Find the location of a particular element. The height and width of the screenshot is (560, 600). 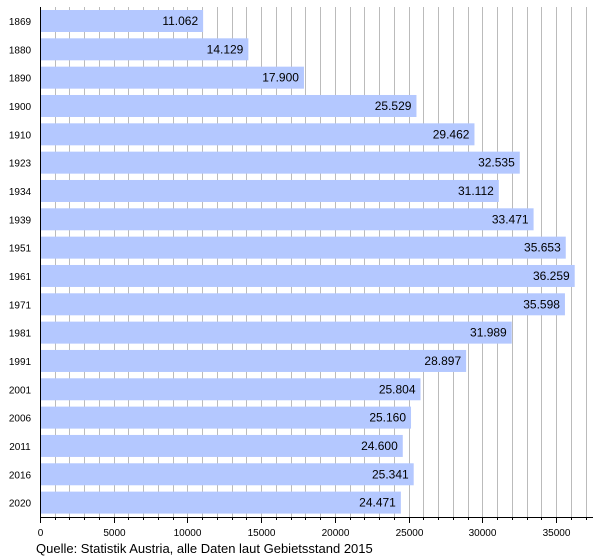

category-label-1890: 1890 is located at coordinates (20, 79).